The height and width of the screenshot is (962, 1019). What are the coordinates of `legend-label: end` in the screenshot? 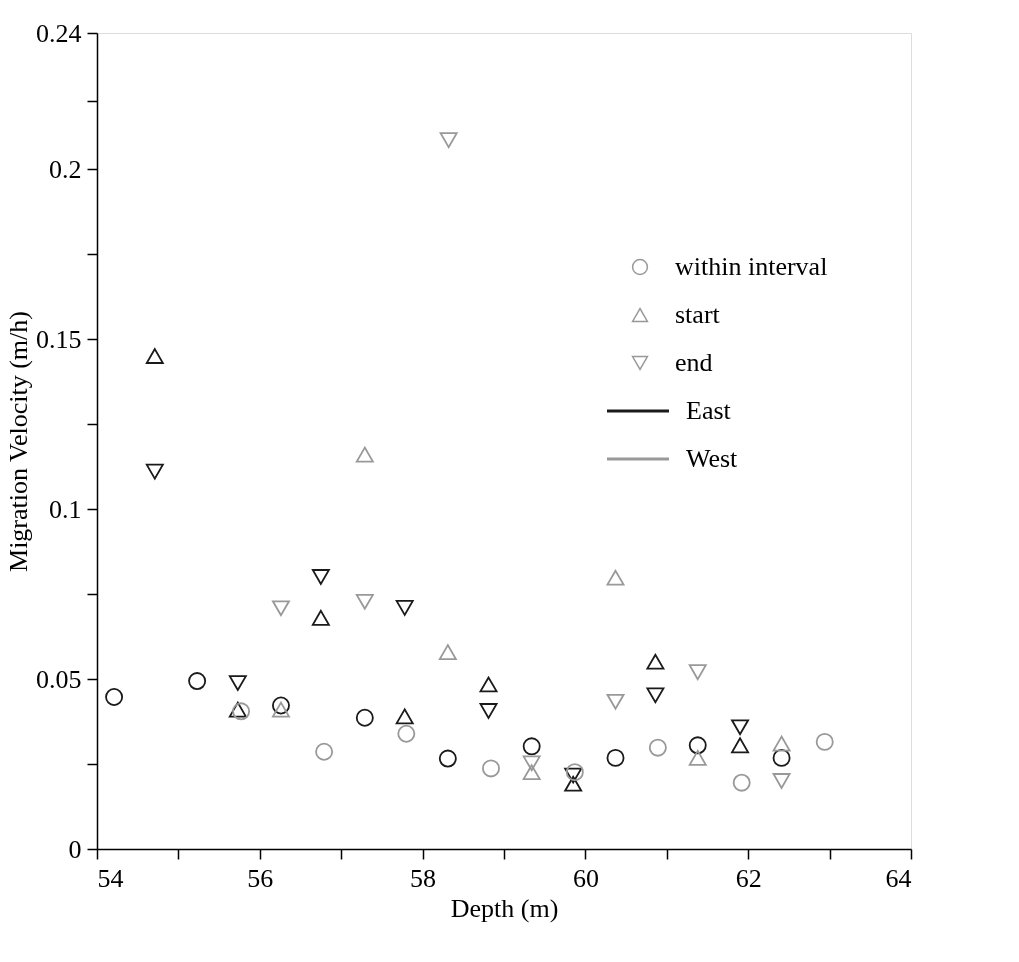 It's located at (694, 362).